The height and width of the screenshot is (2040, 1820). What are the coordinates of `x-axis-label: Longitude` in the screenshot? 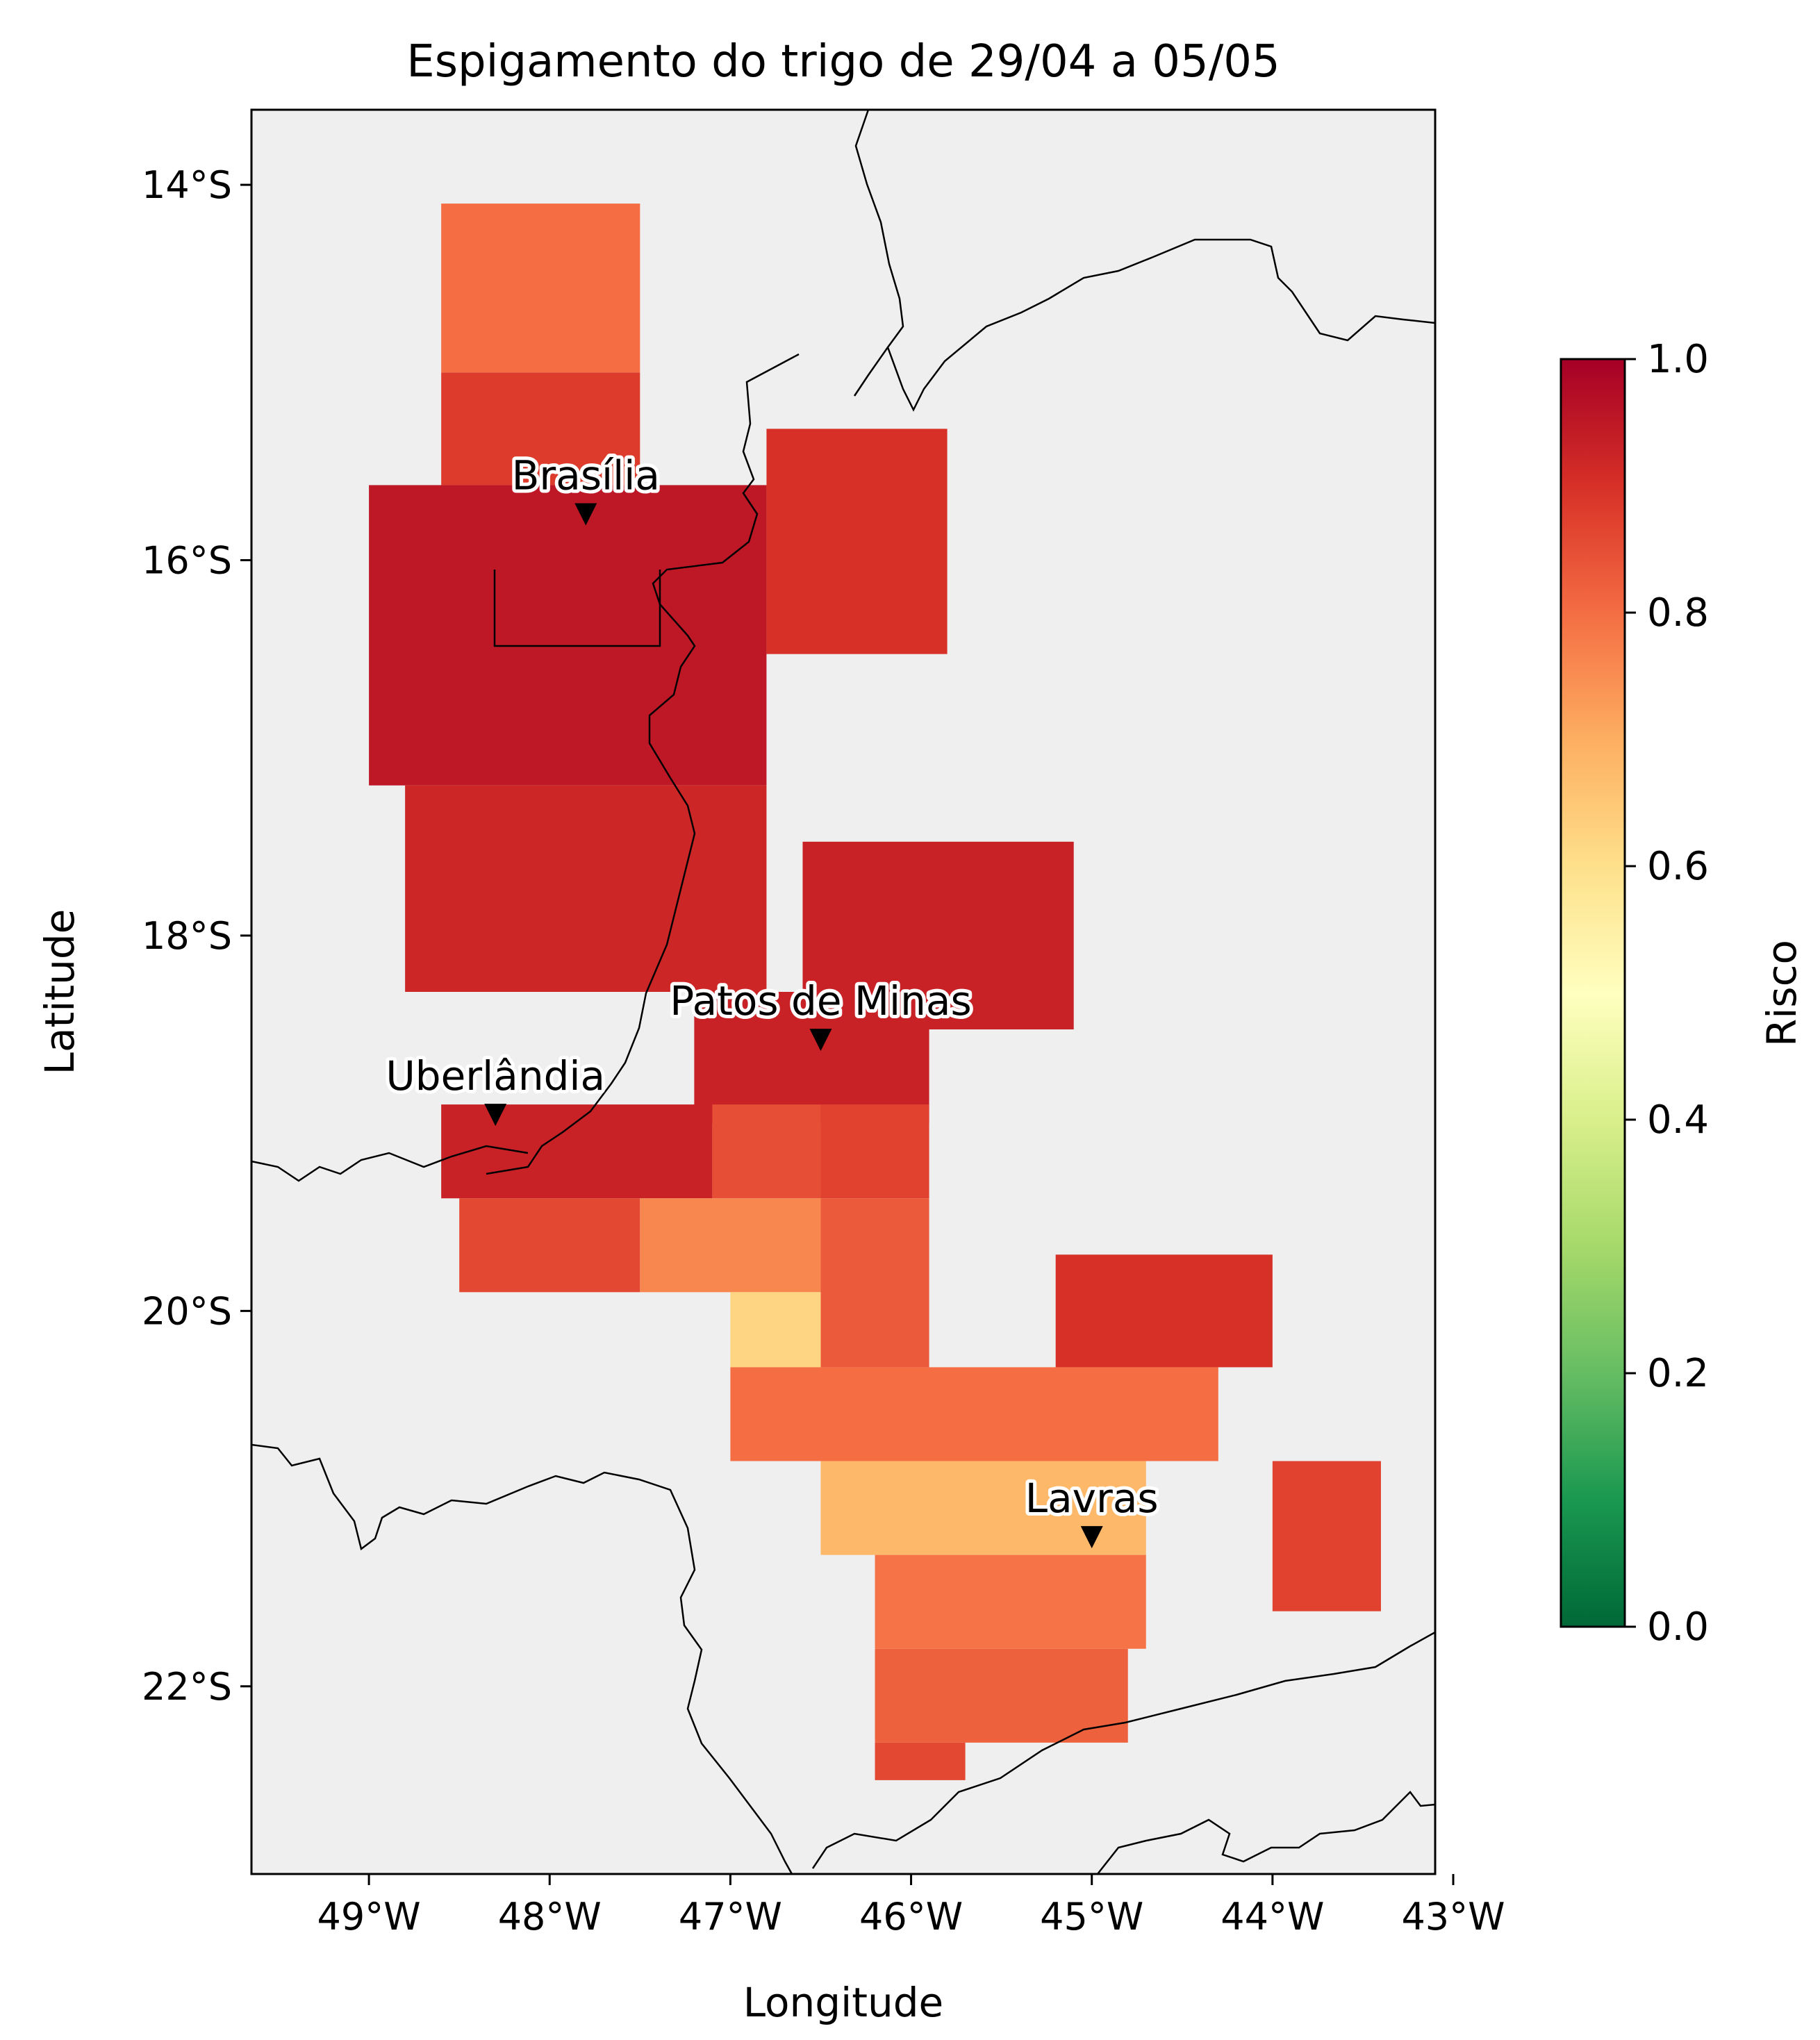 It's located at (843, 2002).